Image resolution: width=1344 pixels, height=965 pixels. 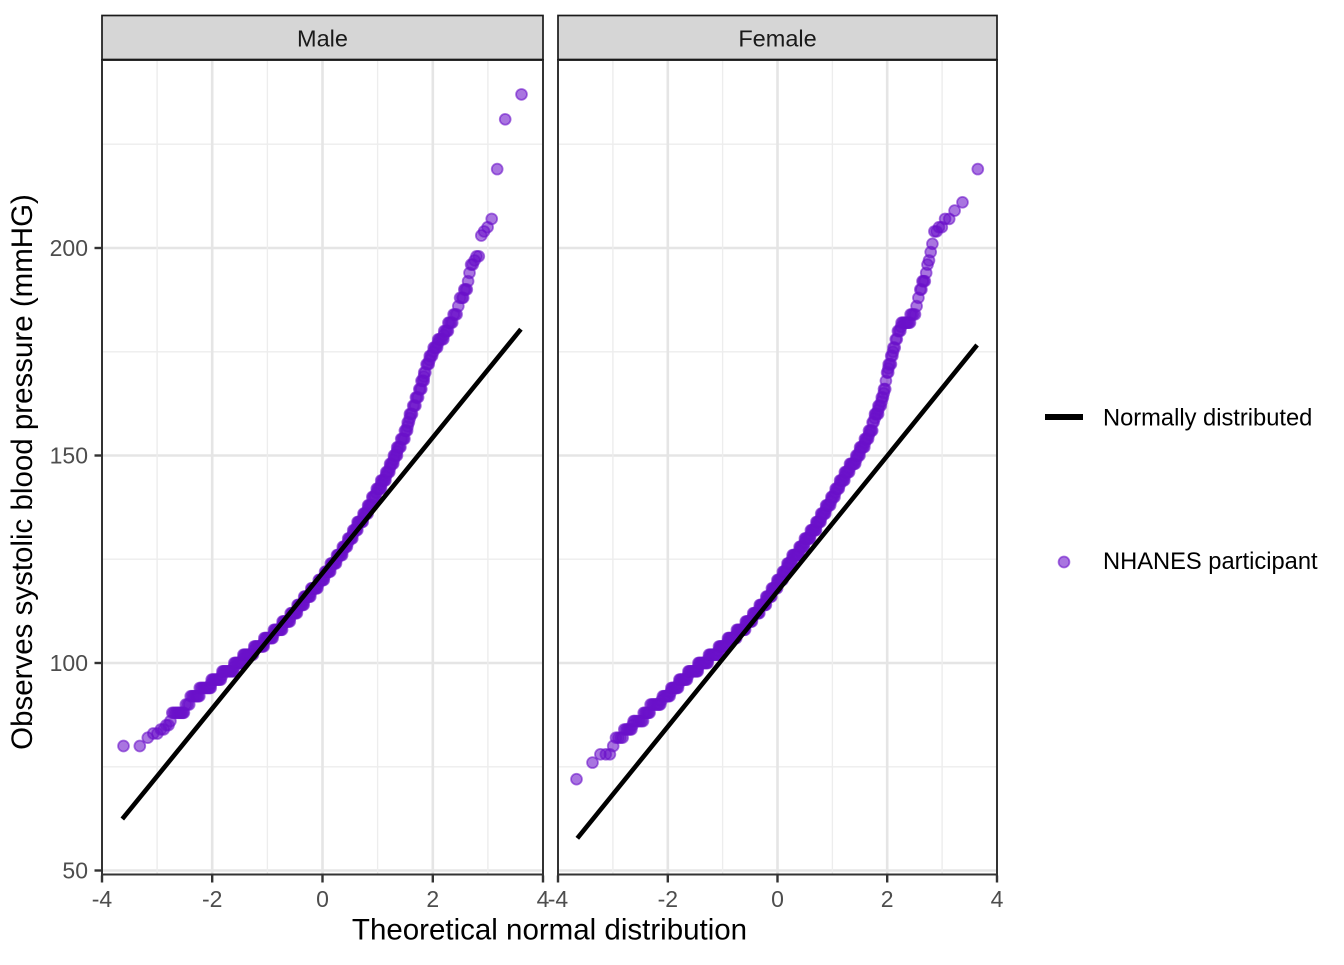 I want to click on svg-text: 100, so click(x=69, y=663).